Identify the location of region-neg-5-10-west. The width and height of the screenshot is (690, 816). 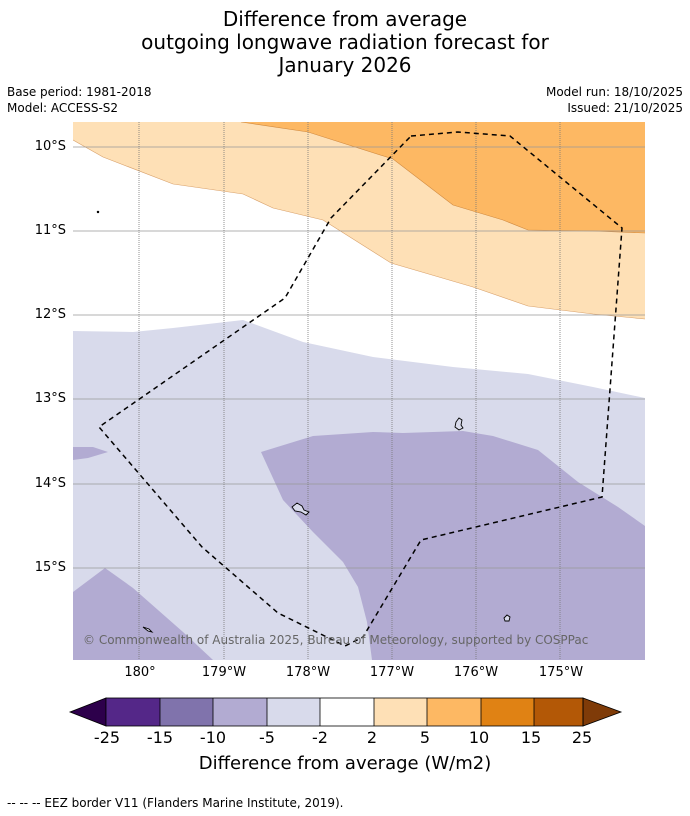
(90, 453).